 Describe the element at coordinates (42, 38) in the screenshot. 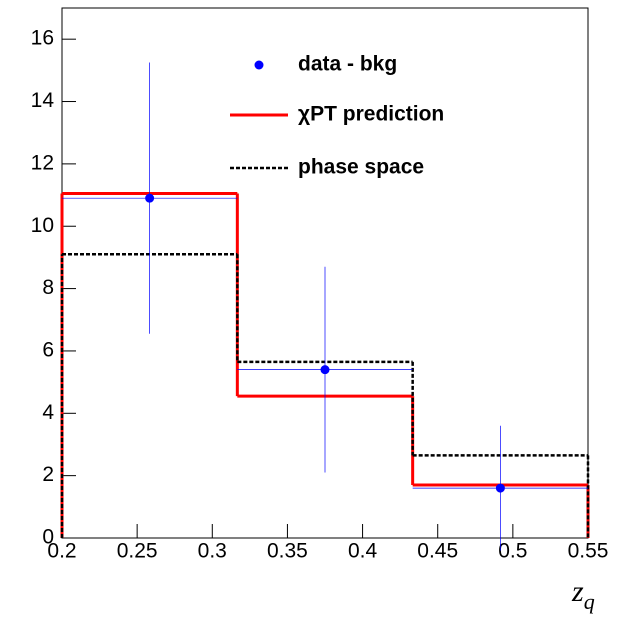

I see `y-tick-label: 16` at that location.